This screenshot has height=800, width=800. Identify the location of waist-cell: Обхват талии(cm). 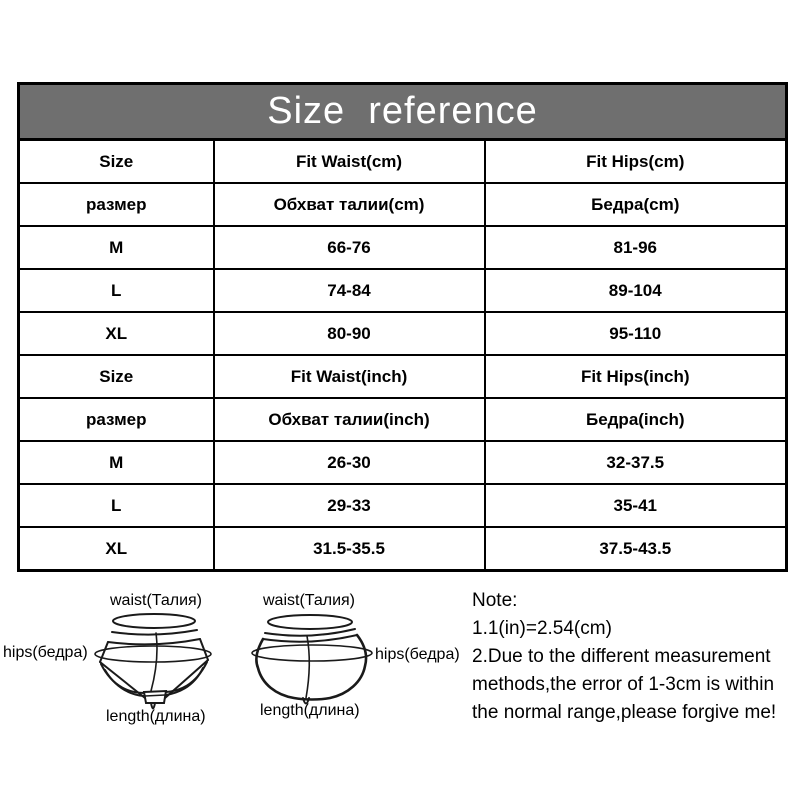
(349, 204).